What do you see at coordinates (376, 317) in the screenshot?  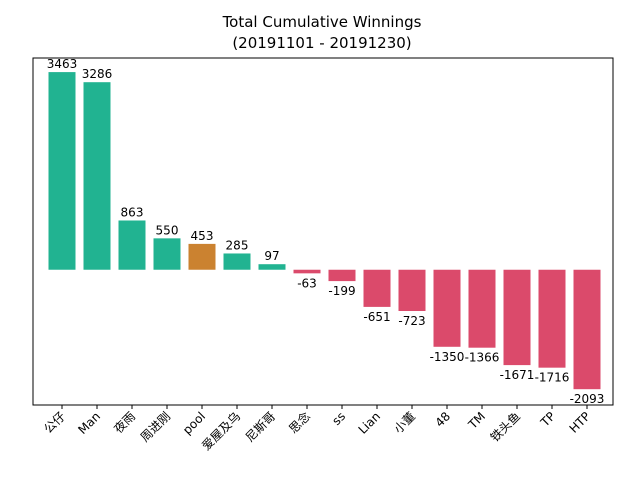 I see `value-label-9: -651` at bounding box center [376, 317].